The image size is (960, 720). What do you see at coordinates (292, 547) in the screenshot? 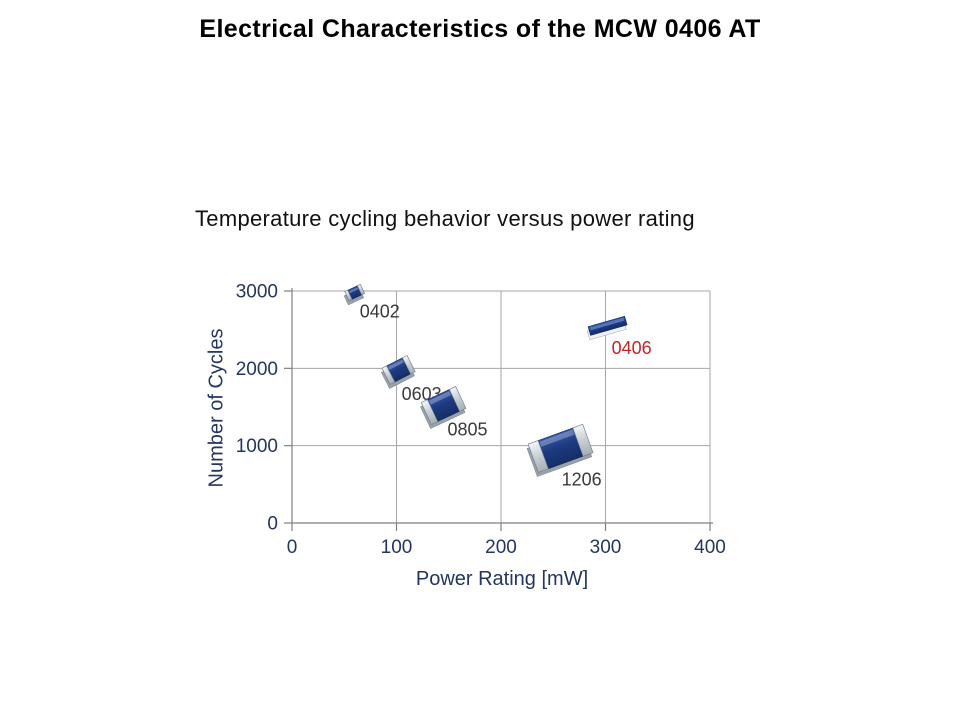
I see `x-tick-label-0: 0` at bounding box center [292, 547].